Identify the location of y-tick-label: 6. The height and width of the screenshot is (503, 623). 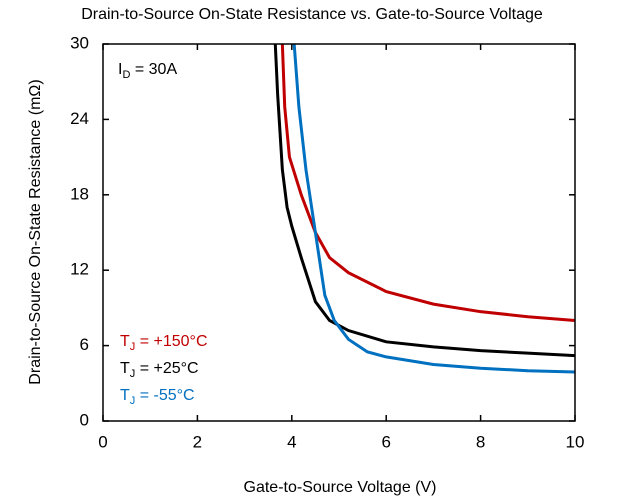
(84, 344).